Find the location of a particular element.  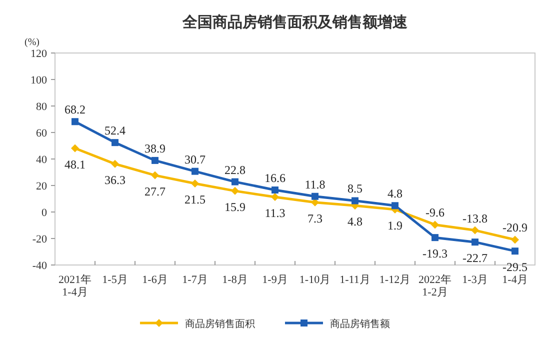

y-tick-label: 120 is located at coordinates (39, 54).